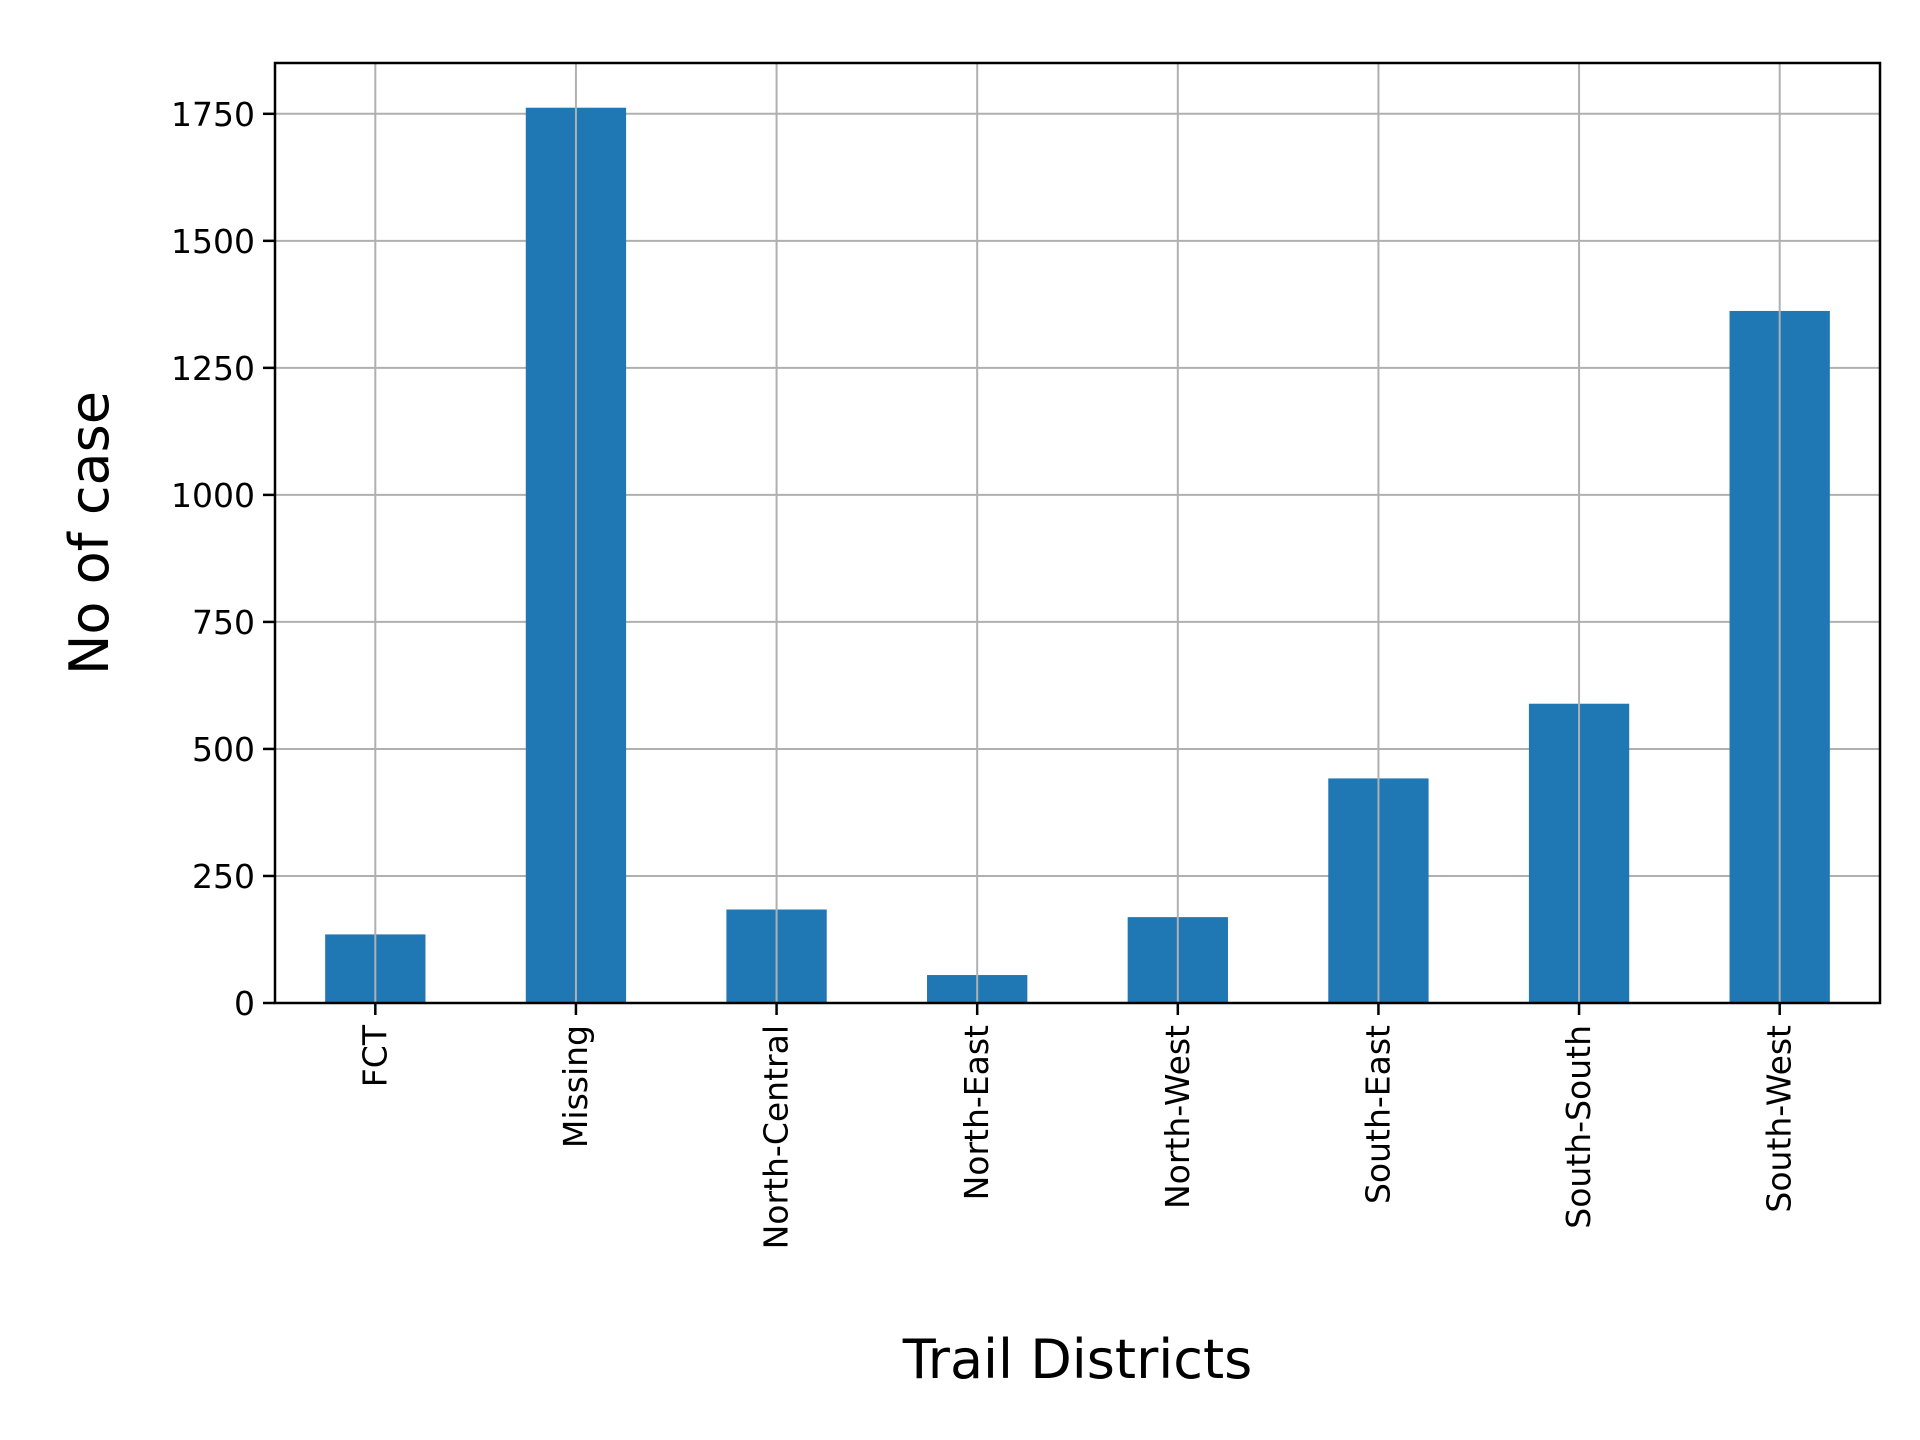  Describe the element at coordinates (1177, 1117) in the screenshot. I see `x-tick-label: North-West` at that location.